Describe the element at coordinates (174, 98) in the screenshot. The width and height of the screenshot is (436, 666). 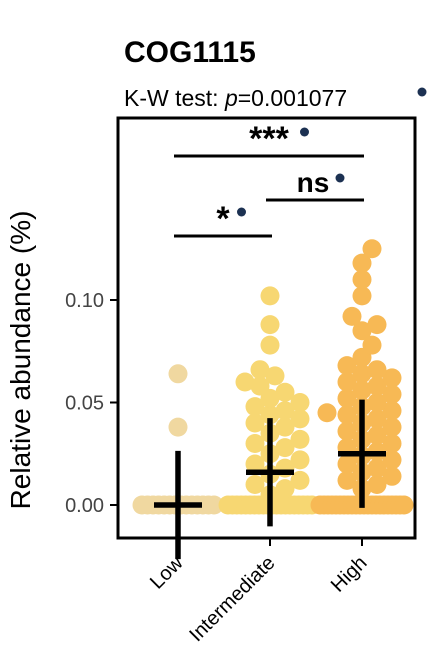
I see `subtitle-prefix: K-W test:` at that location.